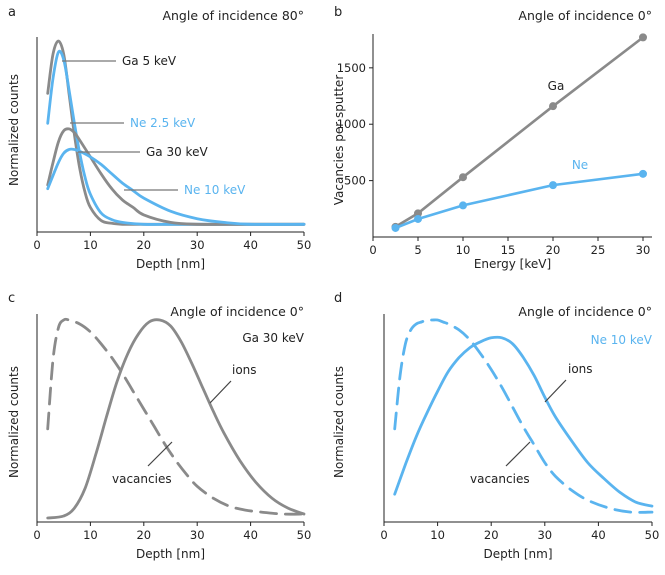 This screenshot has height=575, width=665. I want to click on annotation-label: Ga 5 keV, so click(149, 61).